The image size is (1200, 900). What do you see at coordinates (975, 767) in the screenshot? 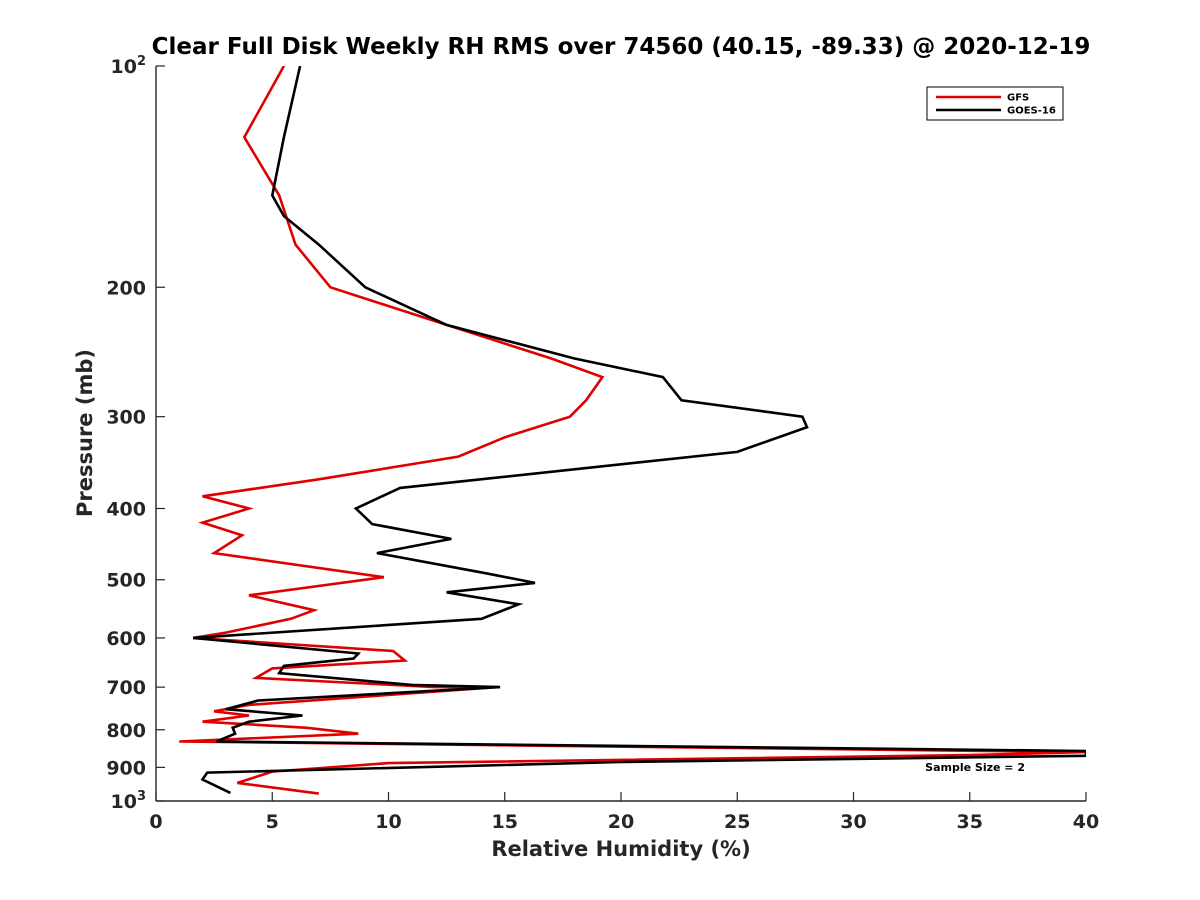
I see `sample-size-annotation: Sample Size = 2` at bounding box center [975, 767].